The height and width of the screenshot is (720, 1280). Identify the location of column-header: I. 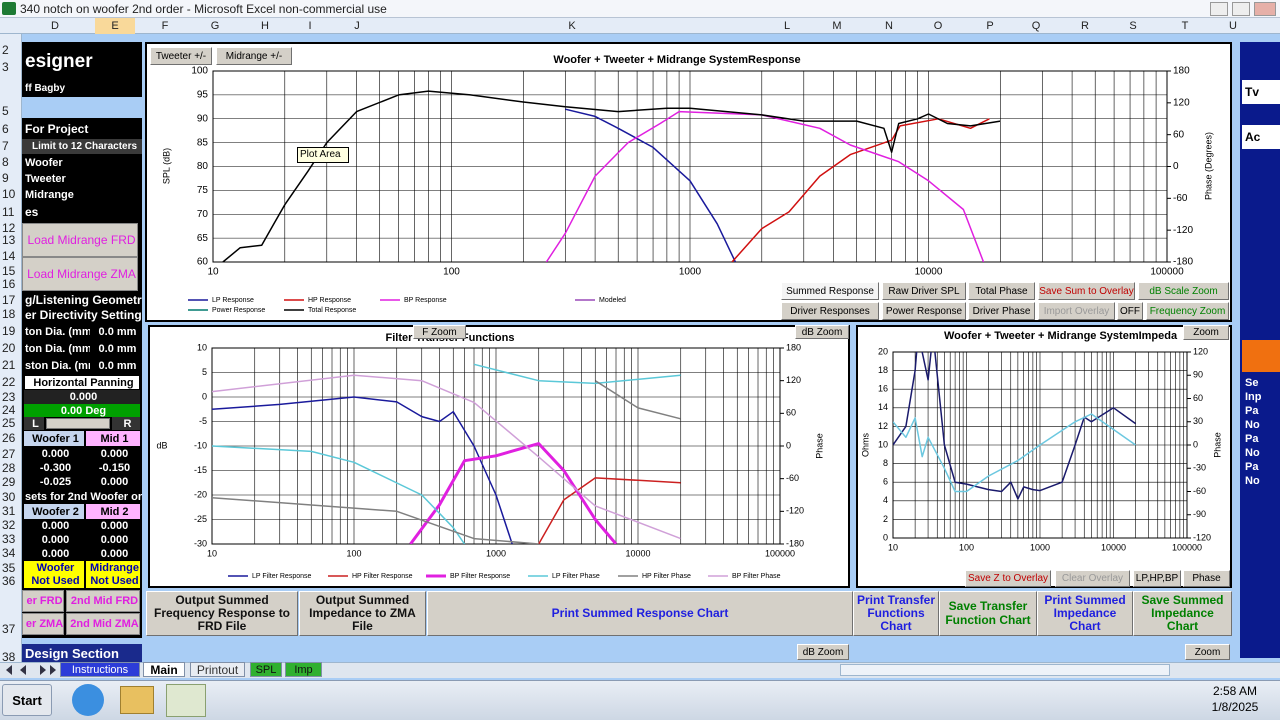
(310, 26).